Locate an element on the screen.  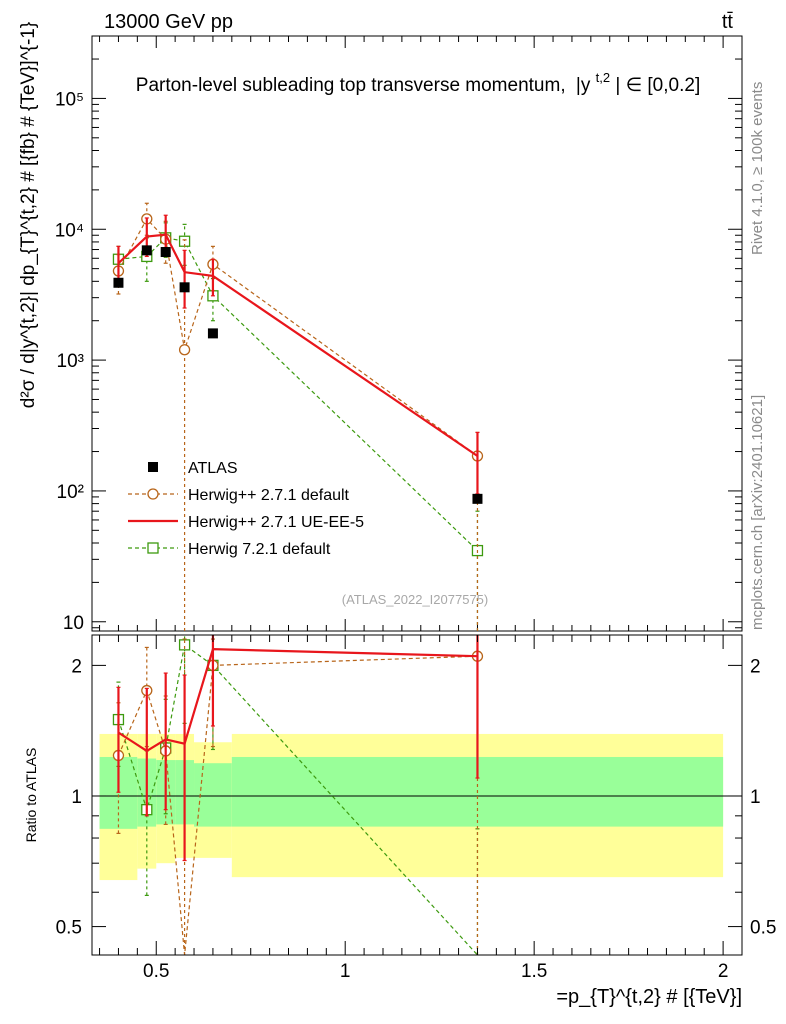
legend-label-atlas: ATLAS is located at coordinates (213, 468).